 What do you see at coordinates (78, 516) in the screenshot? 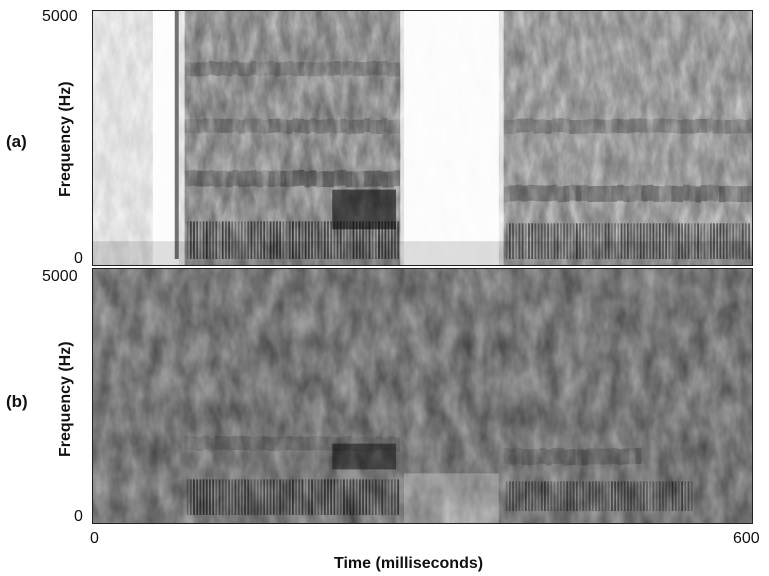
I see `panel-b-ytick-bottom: 0` at bounding box center [78, 516].